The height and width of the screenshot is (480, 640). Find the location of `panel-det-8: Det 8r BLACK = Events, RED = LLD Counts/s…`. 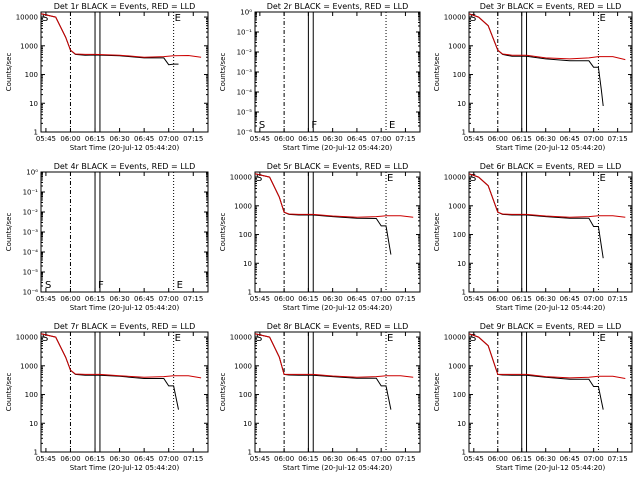

panel-det-8: Det 8r BLACK = Events, RED = LLD Counts/s… is located at coordinates (320, 397).